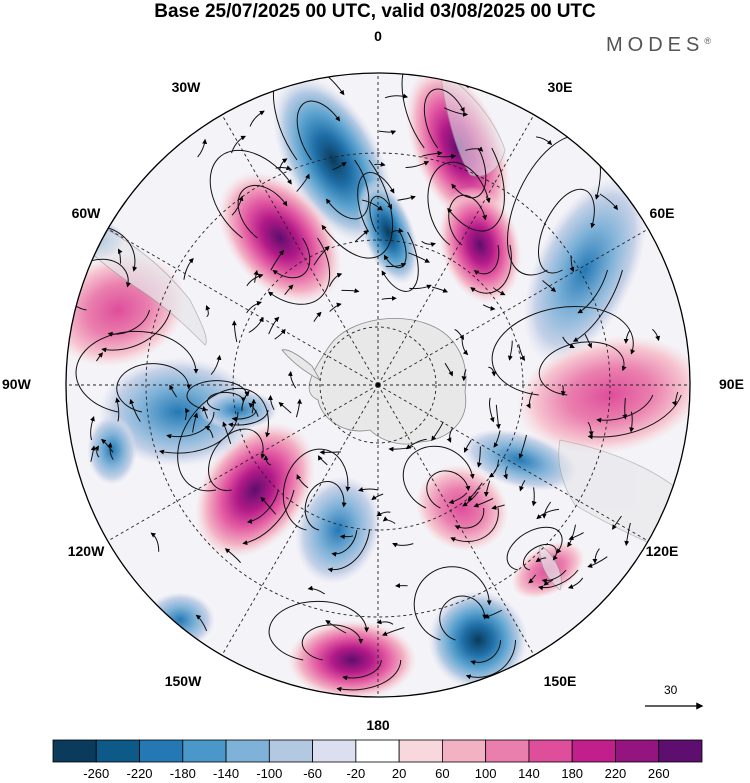  What do you see at coordinates (356, 773) in the screenshot?
I see `colorbar-tick-label: -20` at bounding box center [356, 773].